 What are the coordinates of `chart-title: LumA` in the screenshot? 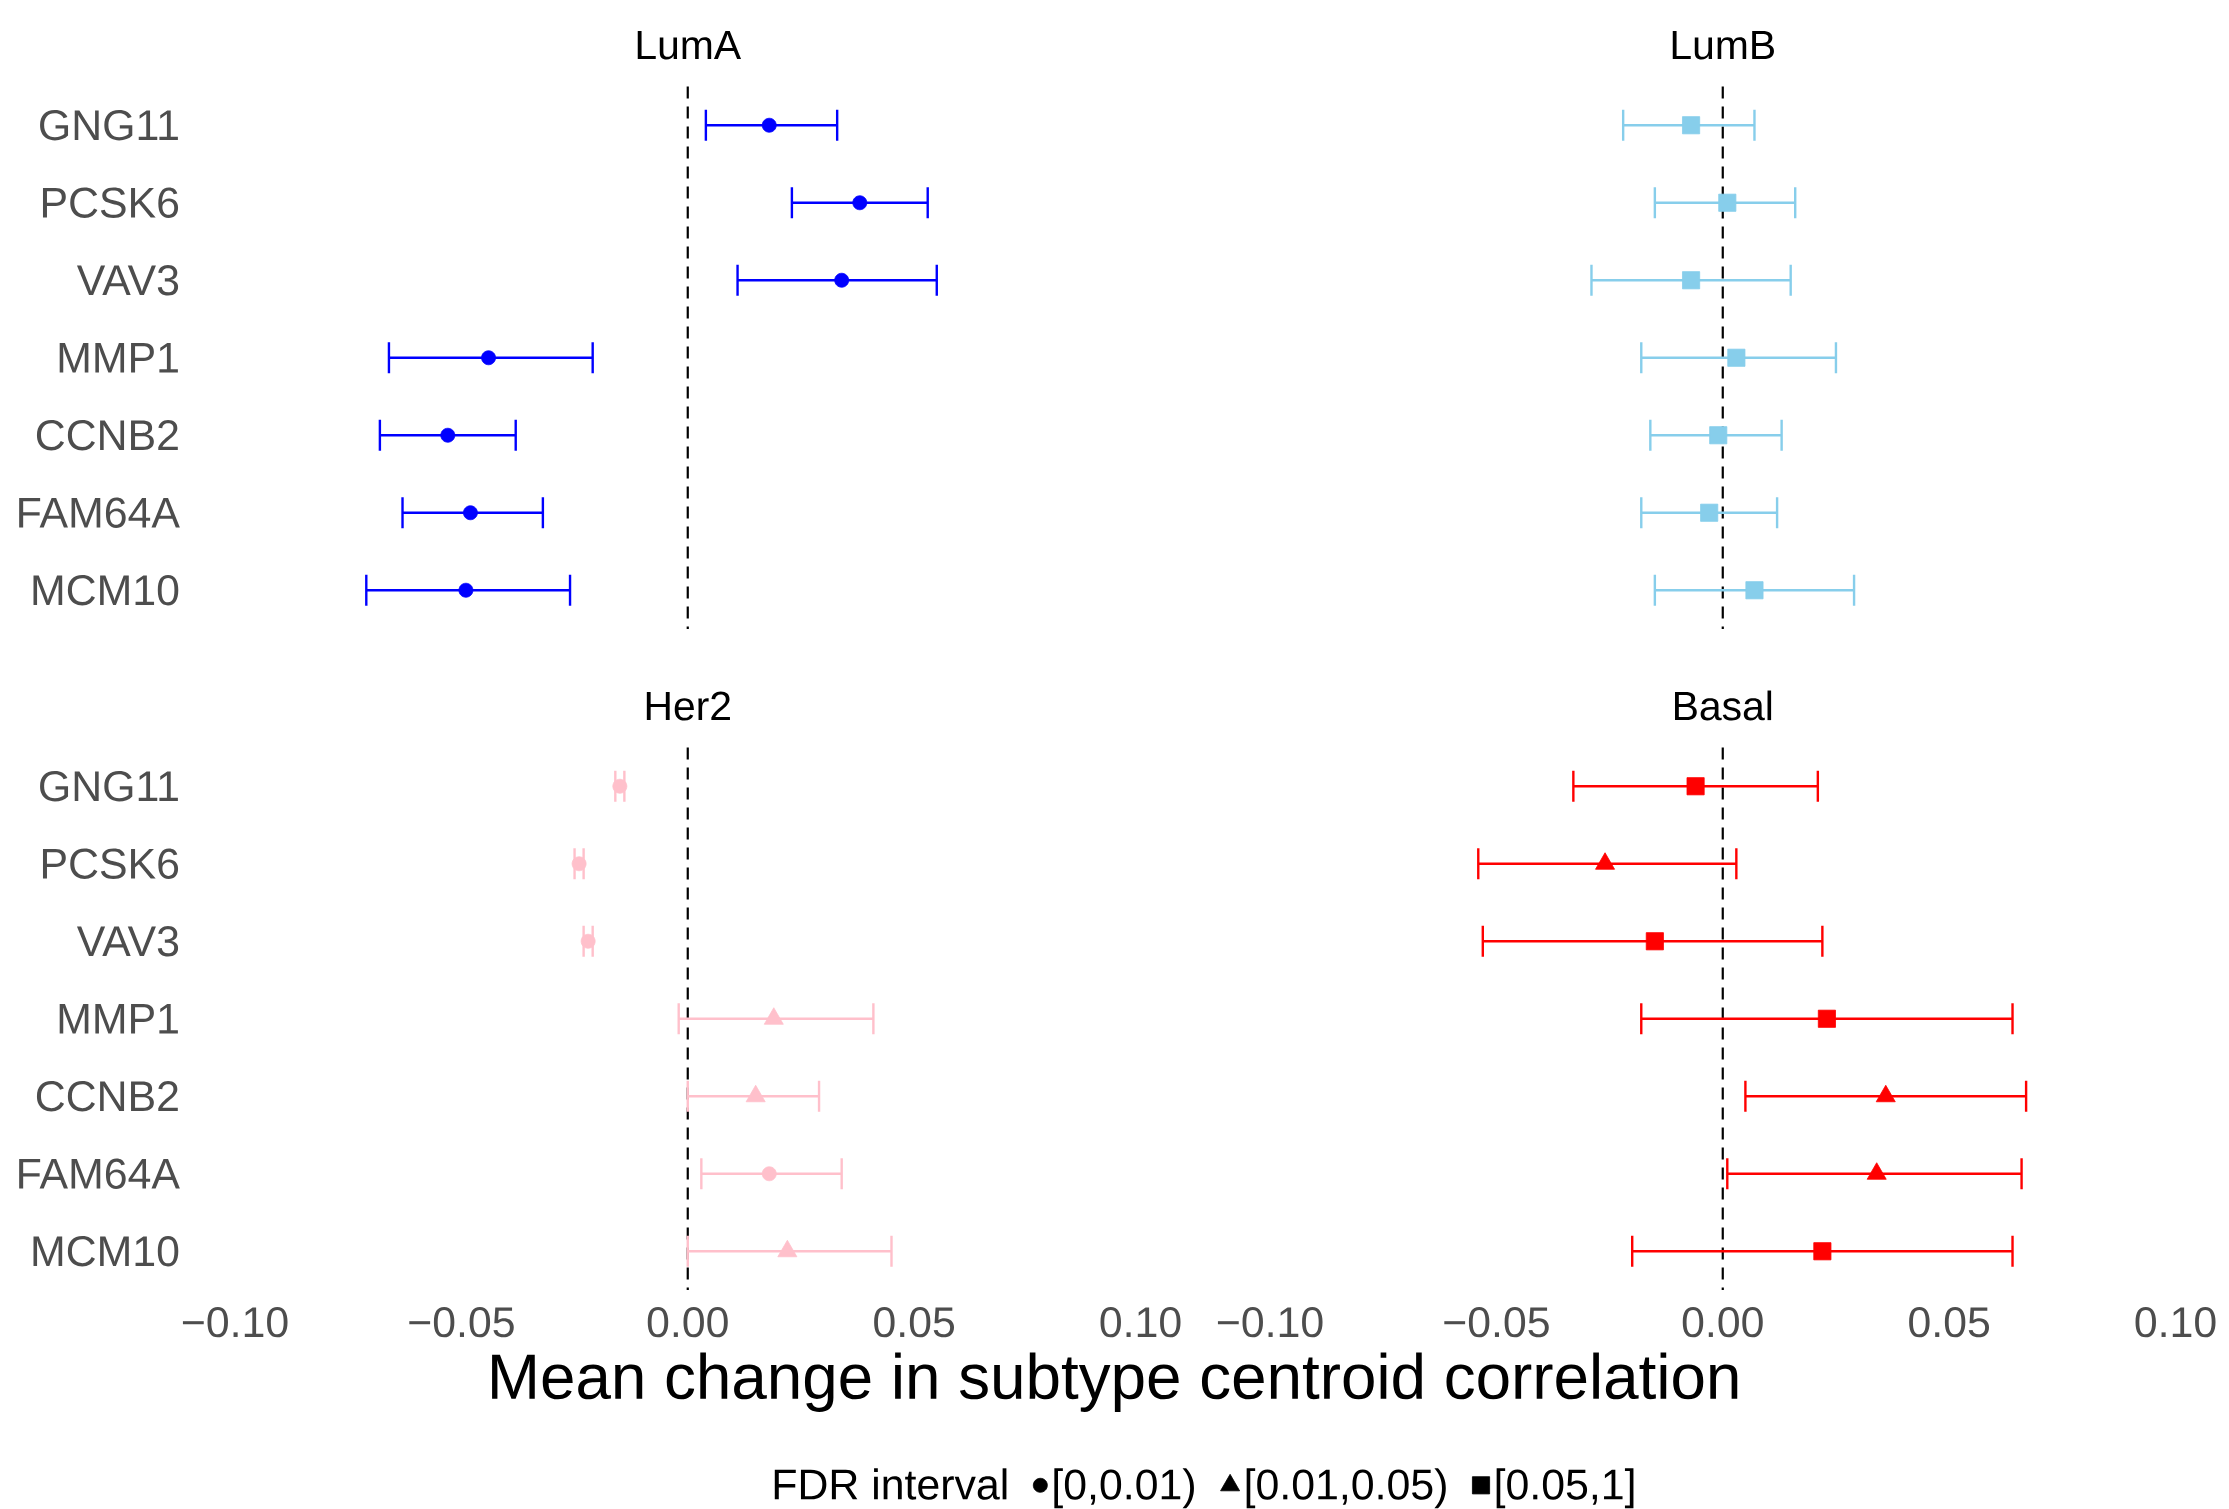 It's located at (689, 45).